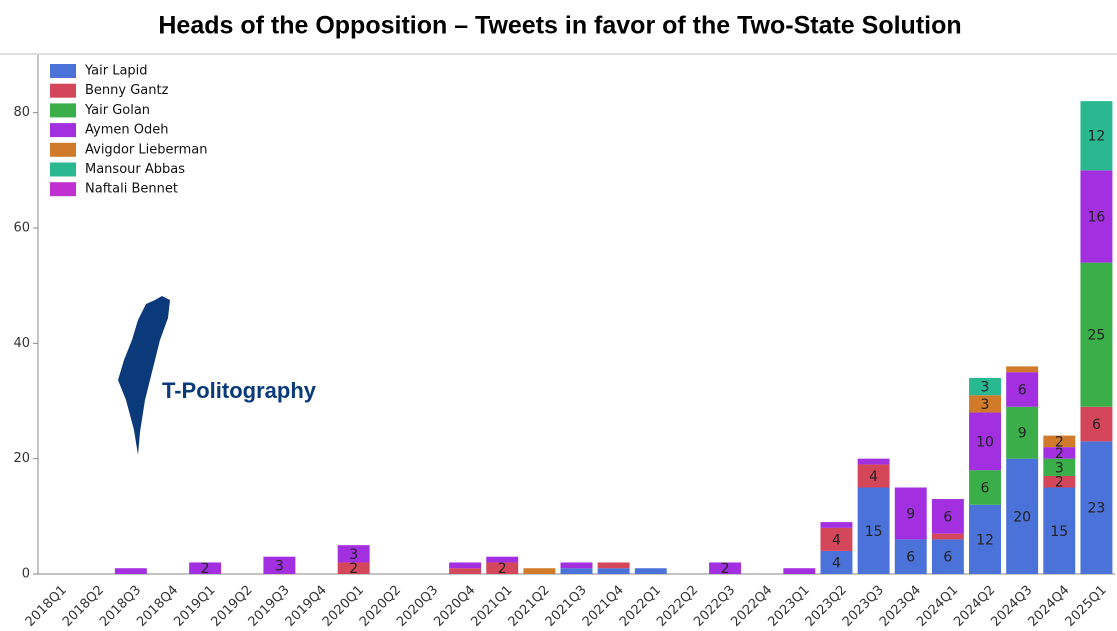  I want to click on value-label: 10, so click(985, 442).